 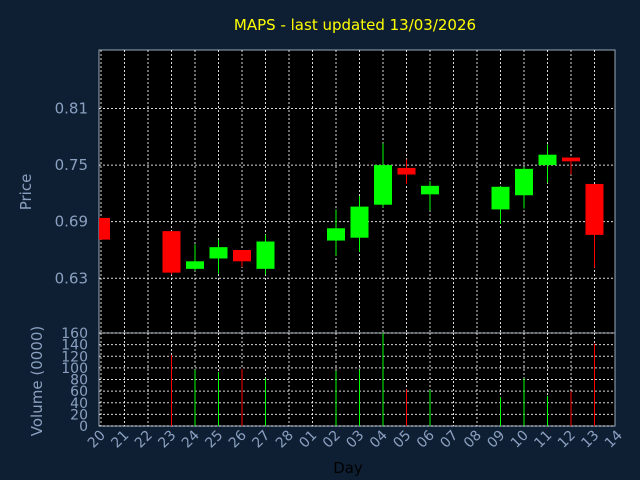 What do you see at coordinates (426, 439) in the screenshot?
I see `day-tick-label: 06` at bounding box center [426, 439].